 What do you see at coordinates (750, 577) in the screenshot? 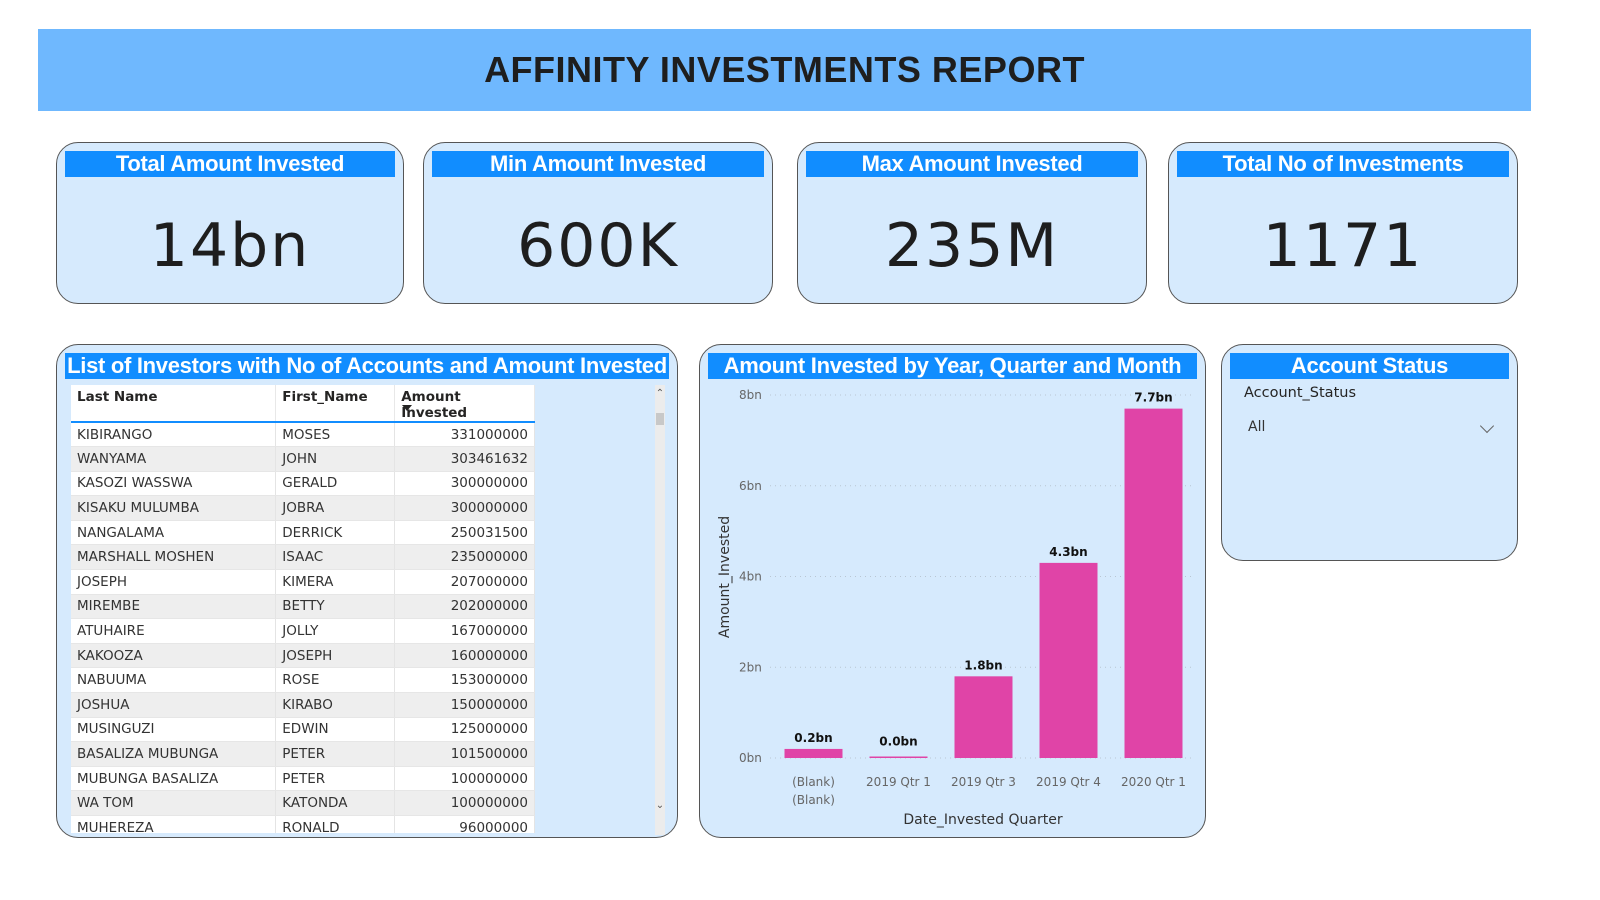
I see `y-tick-label: 4bn` at bounding box center [750, 577].